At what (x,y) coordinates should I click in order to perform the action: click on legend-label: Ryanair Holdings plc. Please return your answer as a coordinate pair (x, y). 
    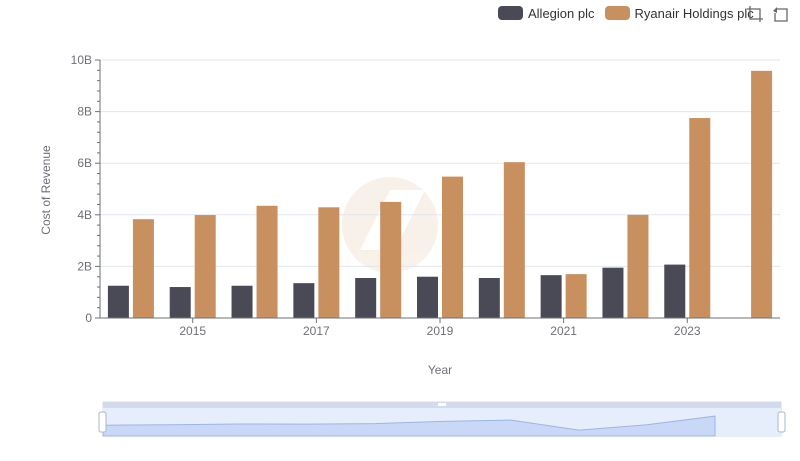
    Looking at the image, I should click on (694, 13).